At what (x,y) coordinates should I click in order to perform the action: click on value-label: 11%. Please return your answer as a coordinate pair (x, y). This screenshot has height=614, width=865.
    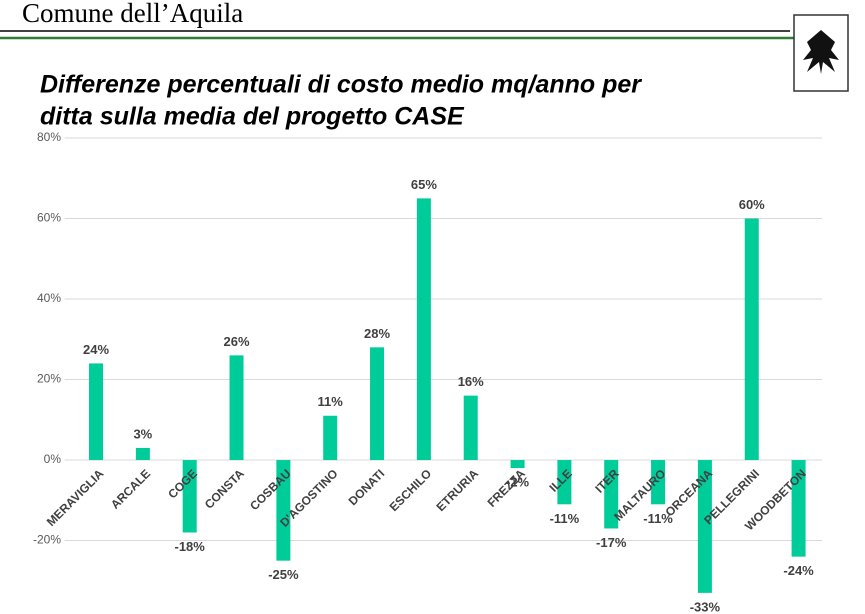
    Looking at the image, I should click on (331, 401).